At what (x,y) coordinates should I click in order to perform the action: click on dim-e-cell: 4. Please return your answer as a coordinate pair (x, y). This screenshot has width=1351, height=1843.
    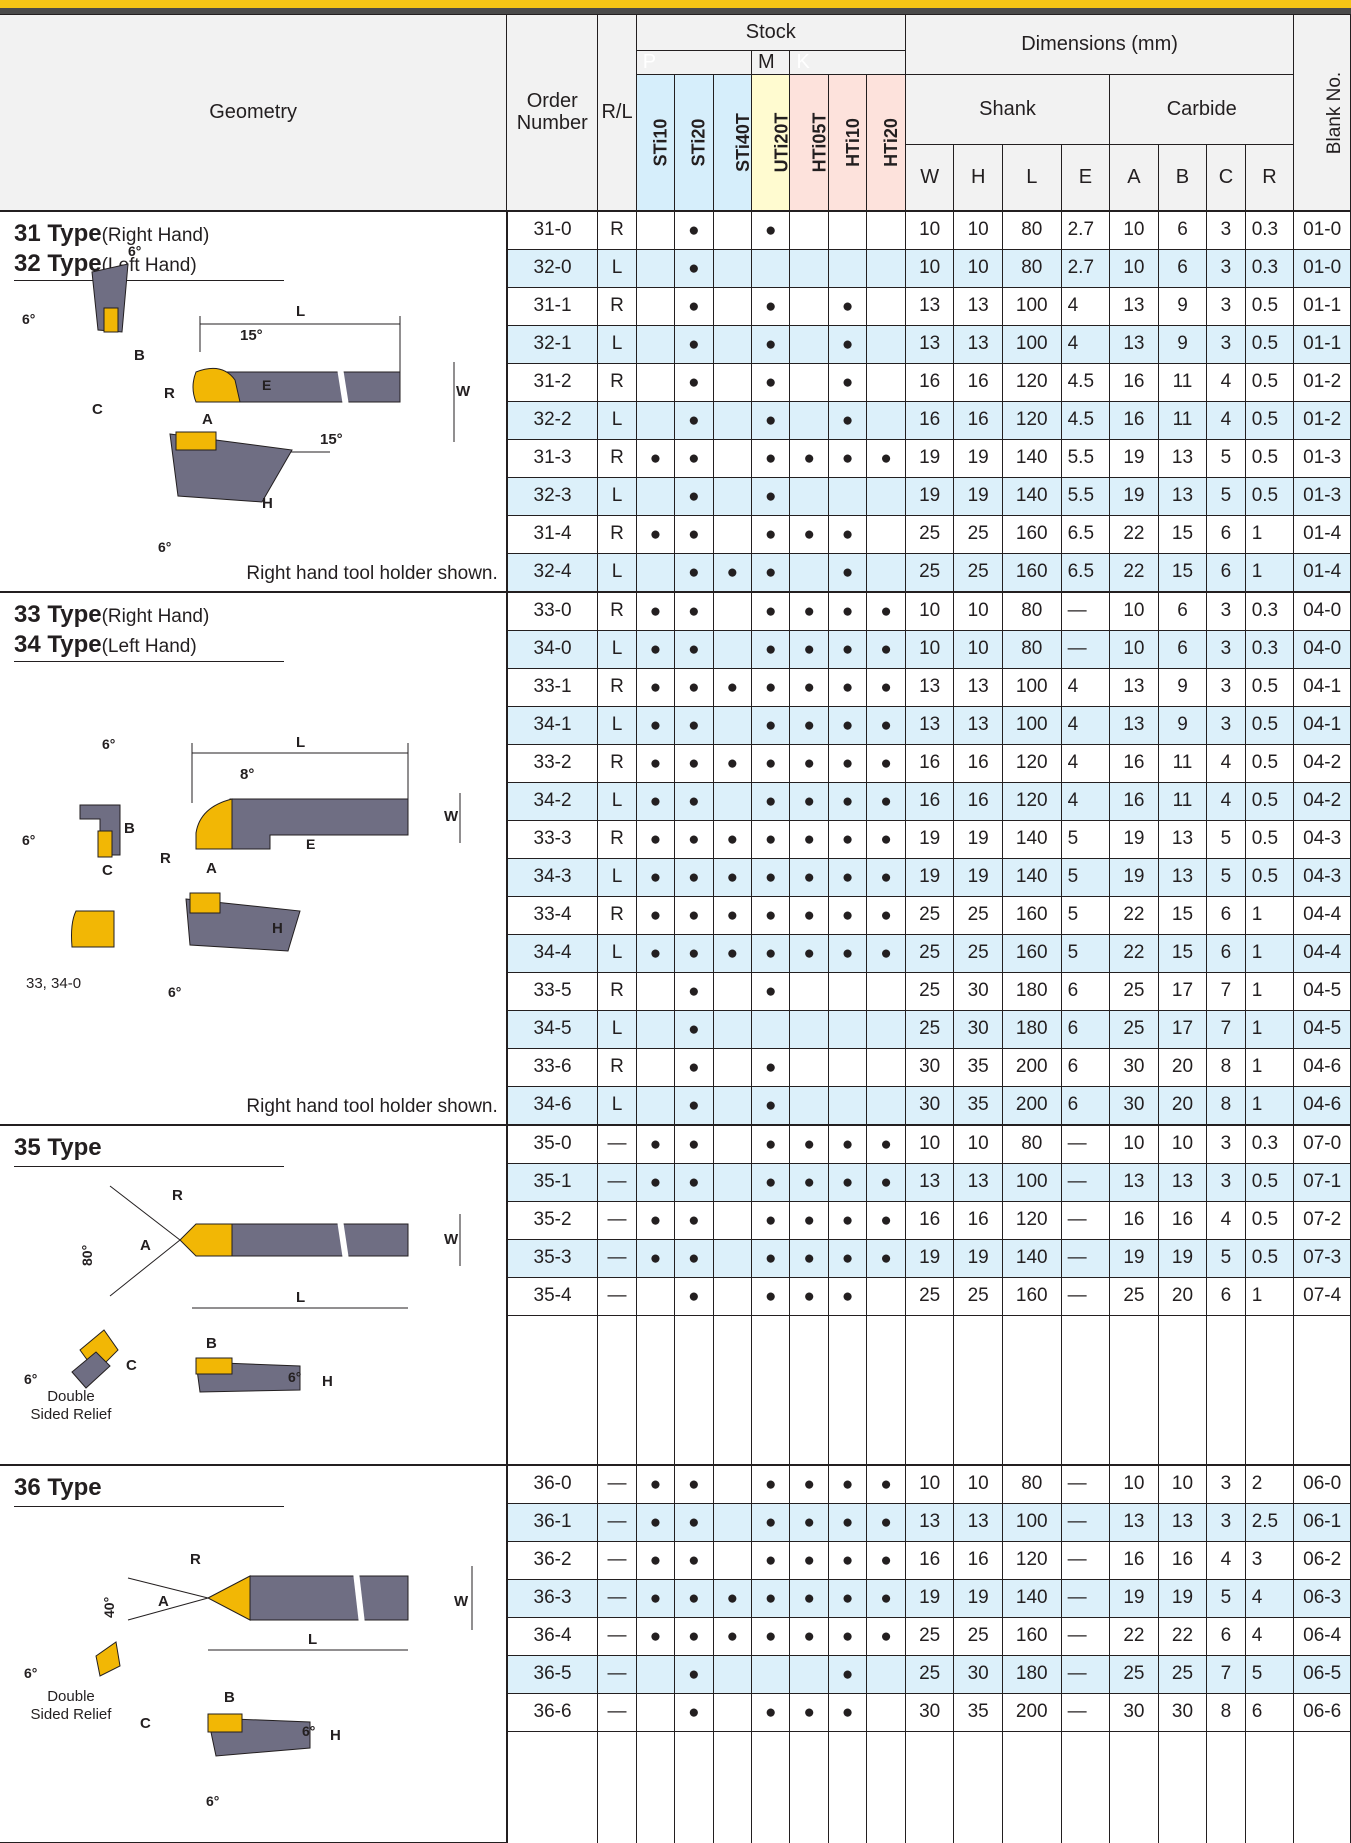
    Looking at the image, I should click on (1085, 725).